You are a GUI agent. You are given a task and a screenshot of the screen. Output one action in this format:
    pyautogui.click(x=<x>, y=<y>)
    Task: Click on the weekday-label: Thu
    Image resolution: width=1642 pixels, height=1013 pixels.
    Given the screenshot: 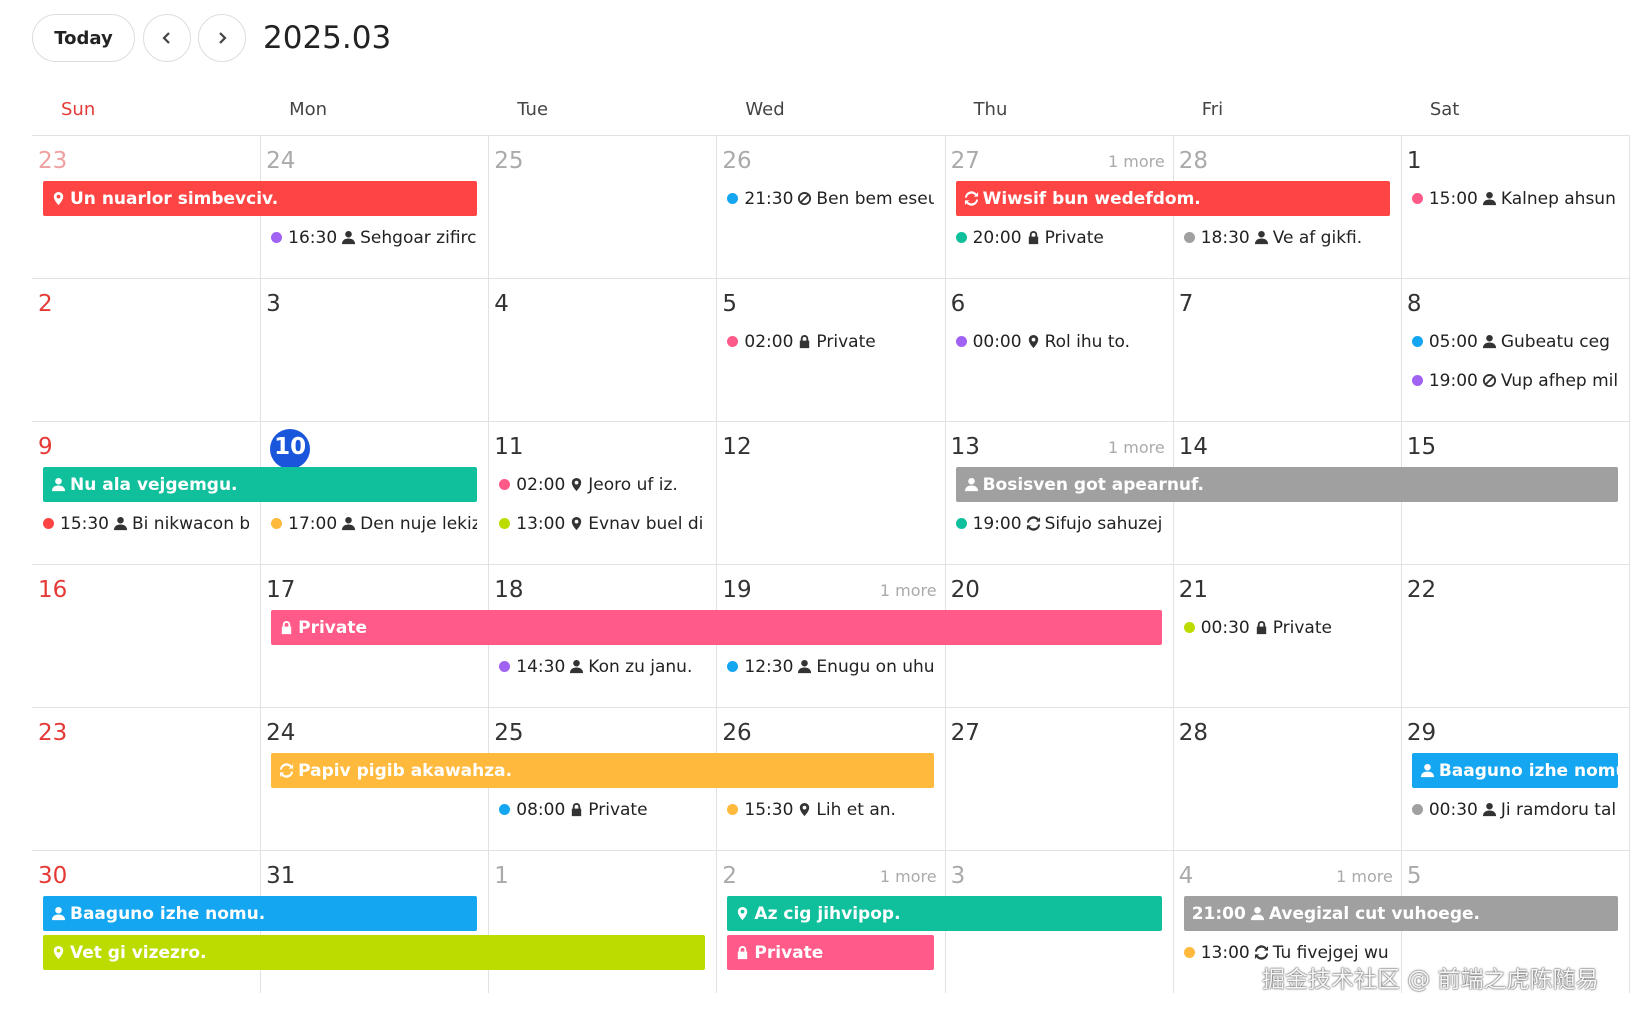 What is the action you would take?
    pyautogui.click(x=990, y=109)
    